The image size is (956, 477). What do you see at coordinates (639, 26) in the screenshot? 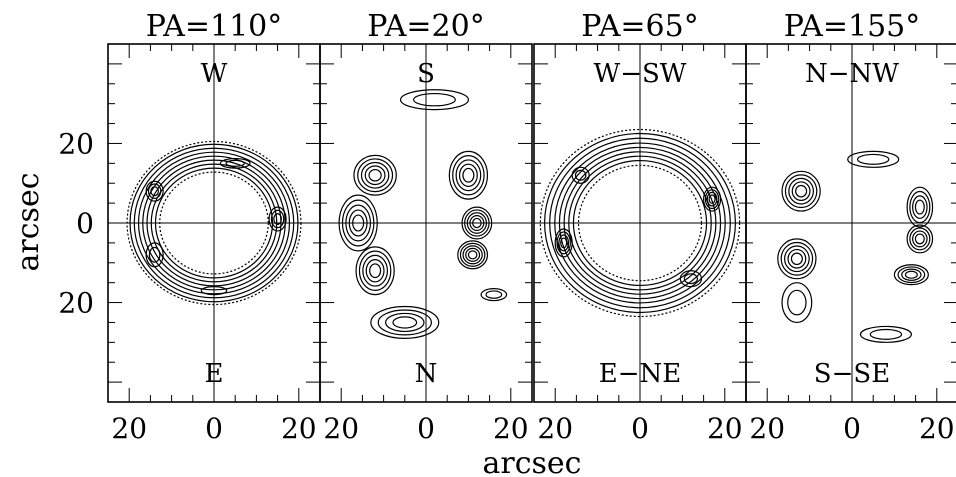
I see `panel-title: PA=65°` at bounding box center [639, 26].